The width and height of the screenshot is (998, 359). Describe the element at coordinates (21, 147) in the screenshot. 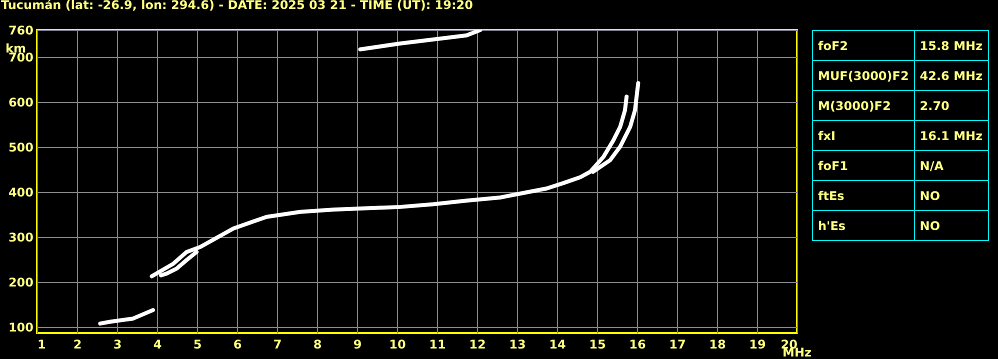

I see `y-tick-label: 500` at that location.